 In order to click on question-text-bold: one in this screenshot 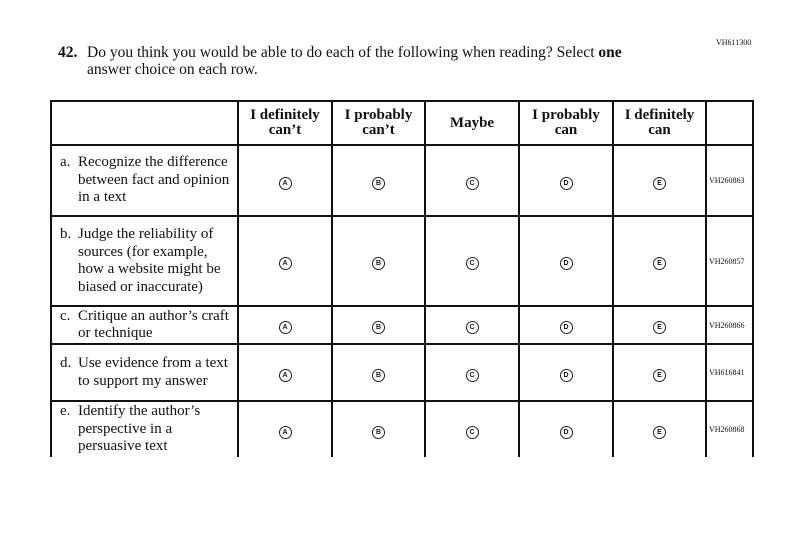, I will do `click(610, 52)`.